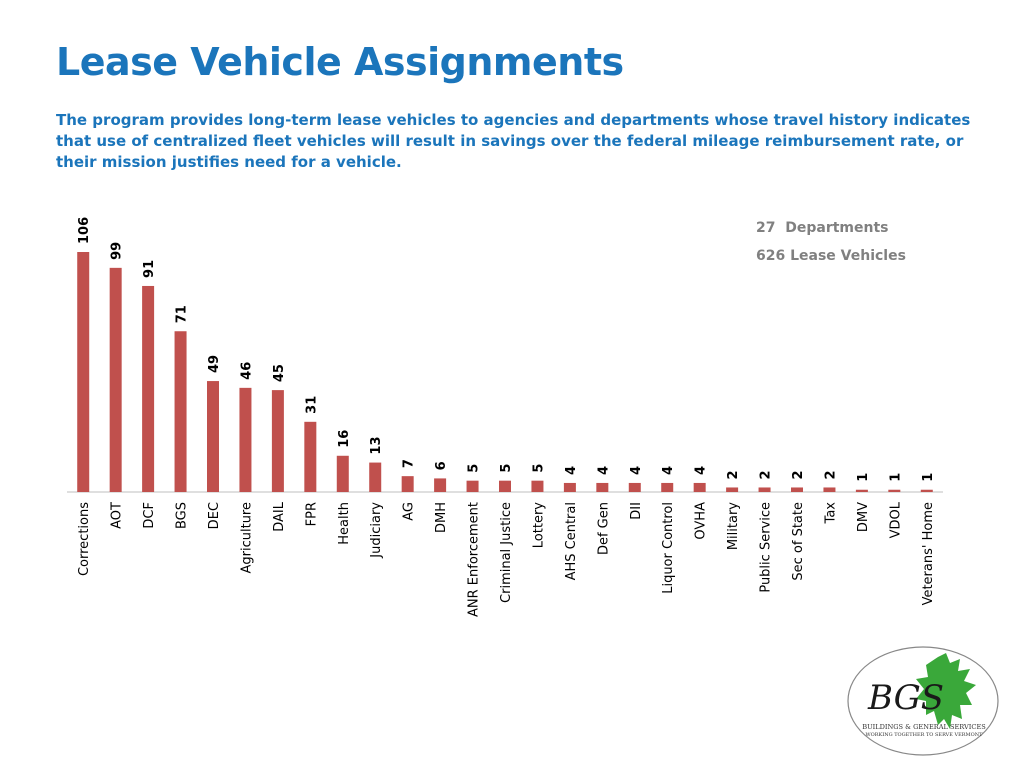 The width and height of the screenshot is (1024, 768). I want to click on bar-value-label: 99, so click(117, 251).